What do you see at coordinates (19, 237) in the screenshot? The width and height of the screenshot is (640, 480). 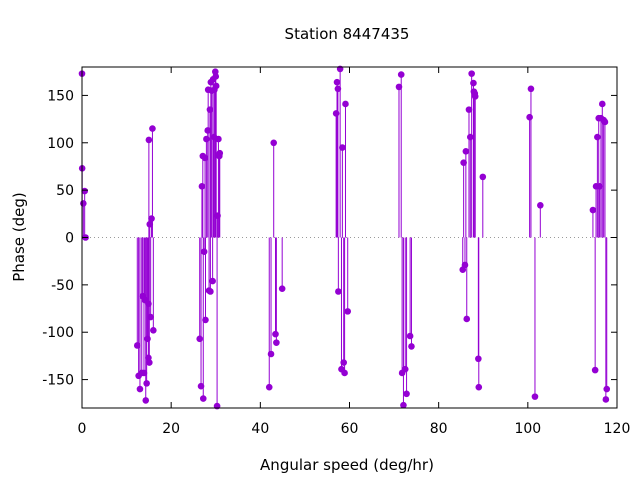 I see `y-axis-label: Phase (deg)` at bounding box center [19, 237].